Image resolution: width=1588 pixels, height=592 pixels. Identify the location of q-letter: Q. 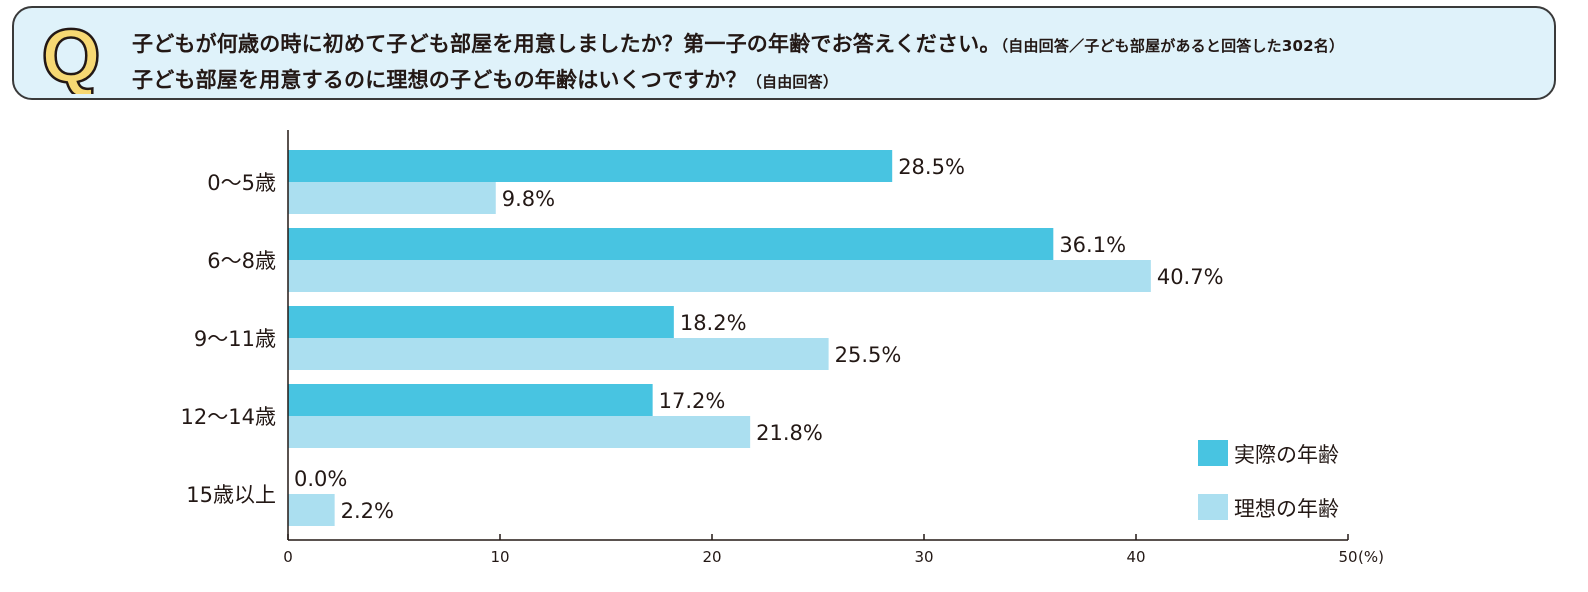
(70, 55).